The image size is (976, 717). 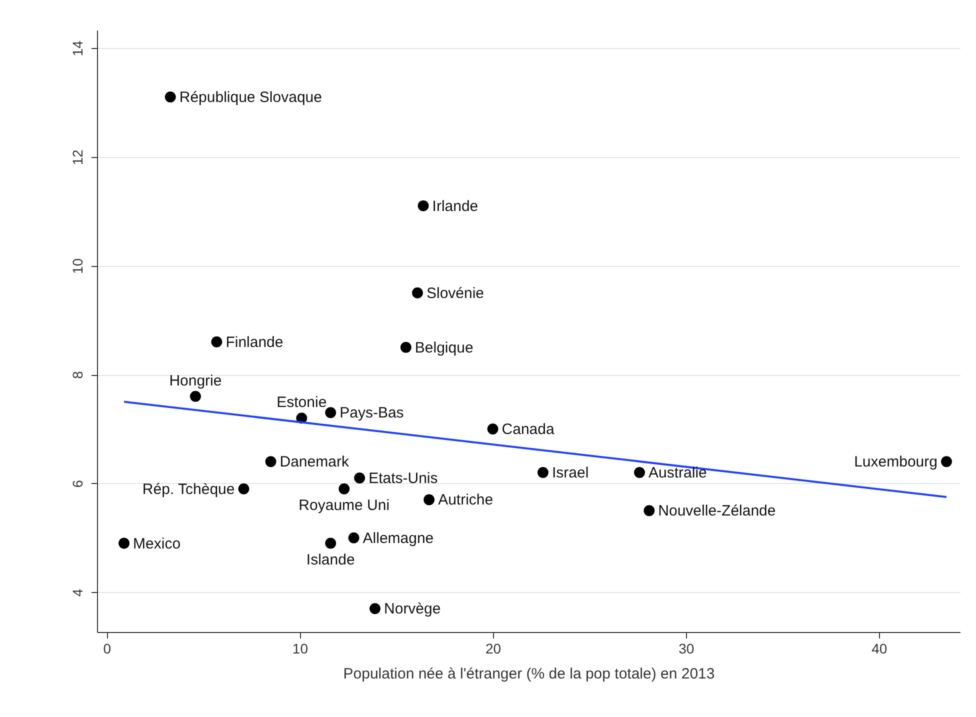 I want to click on y-tick-label: 8, so click(x=78, y=374).